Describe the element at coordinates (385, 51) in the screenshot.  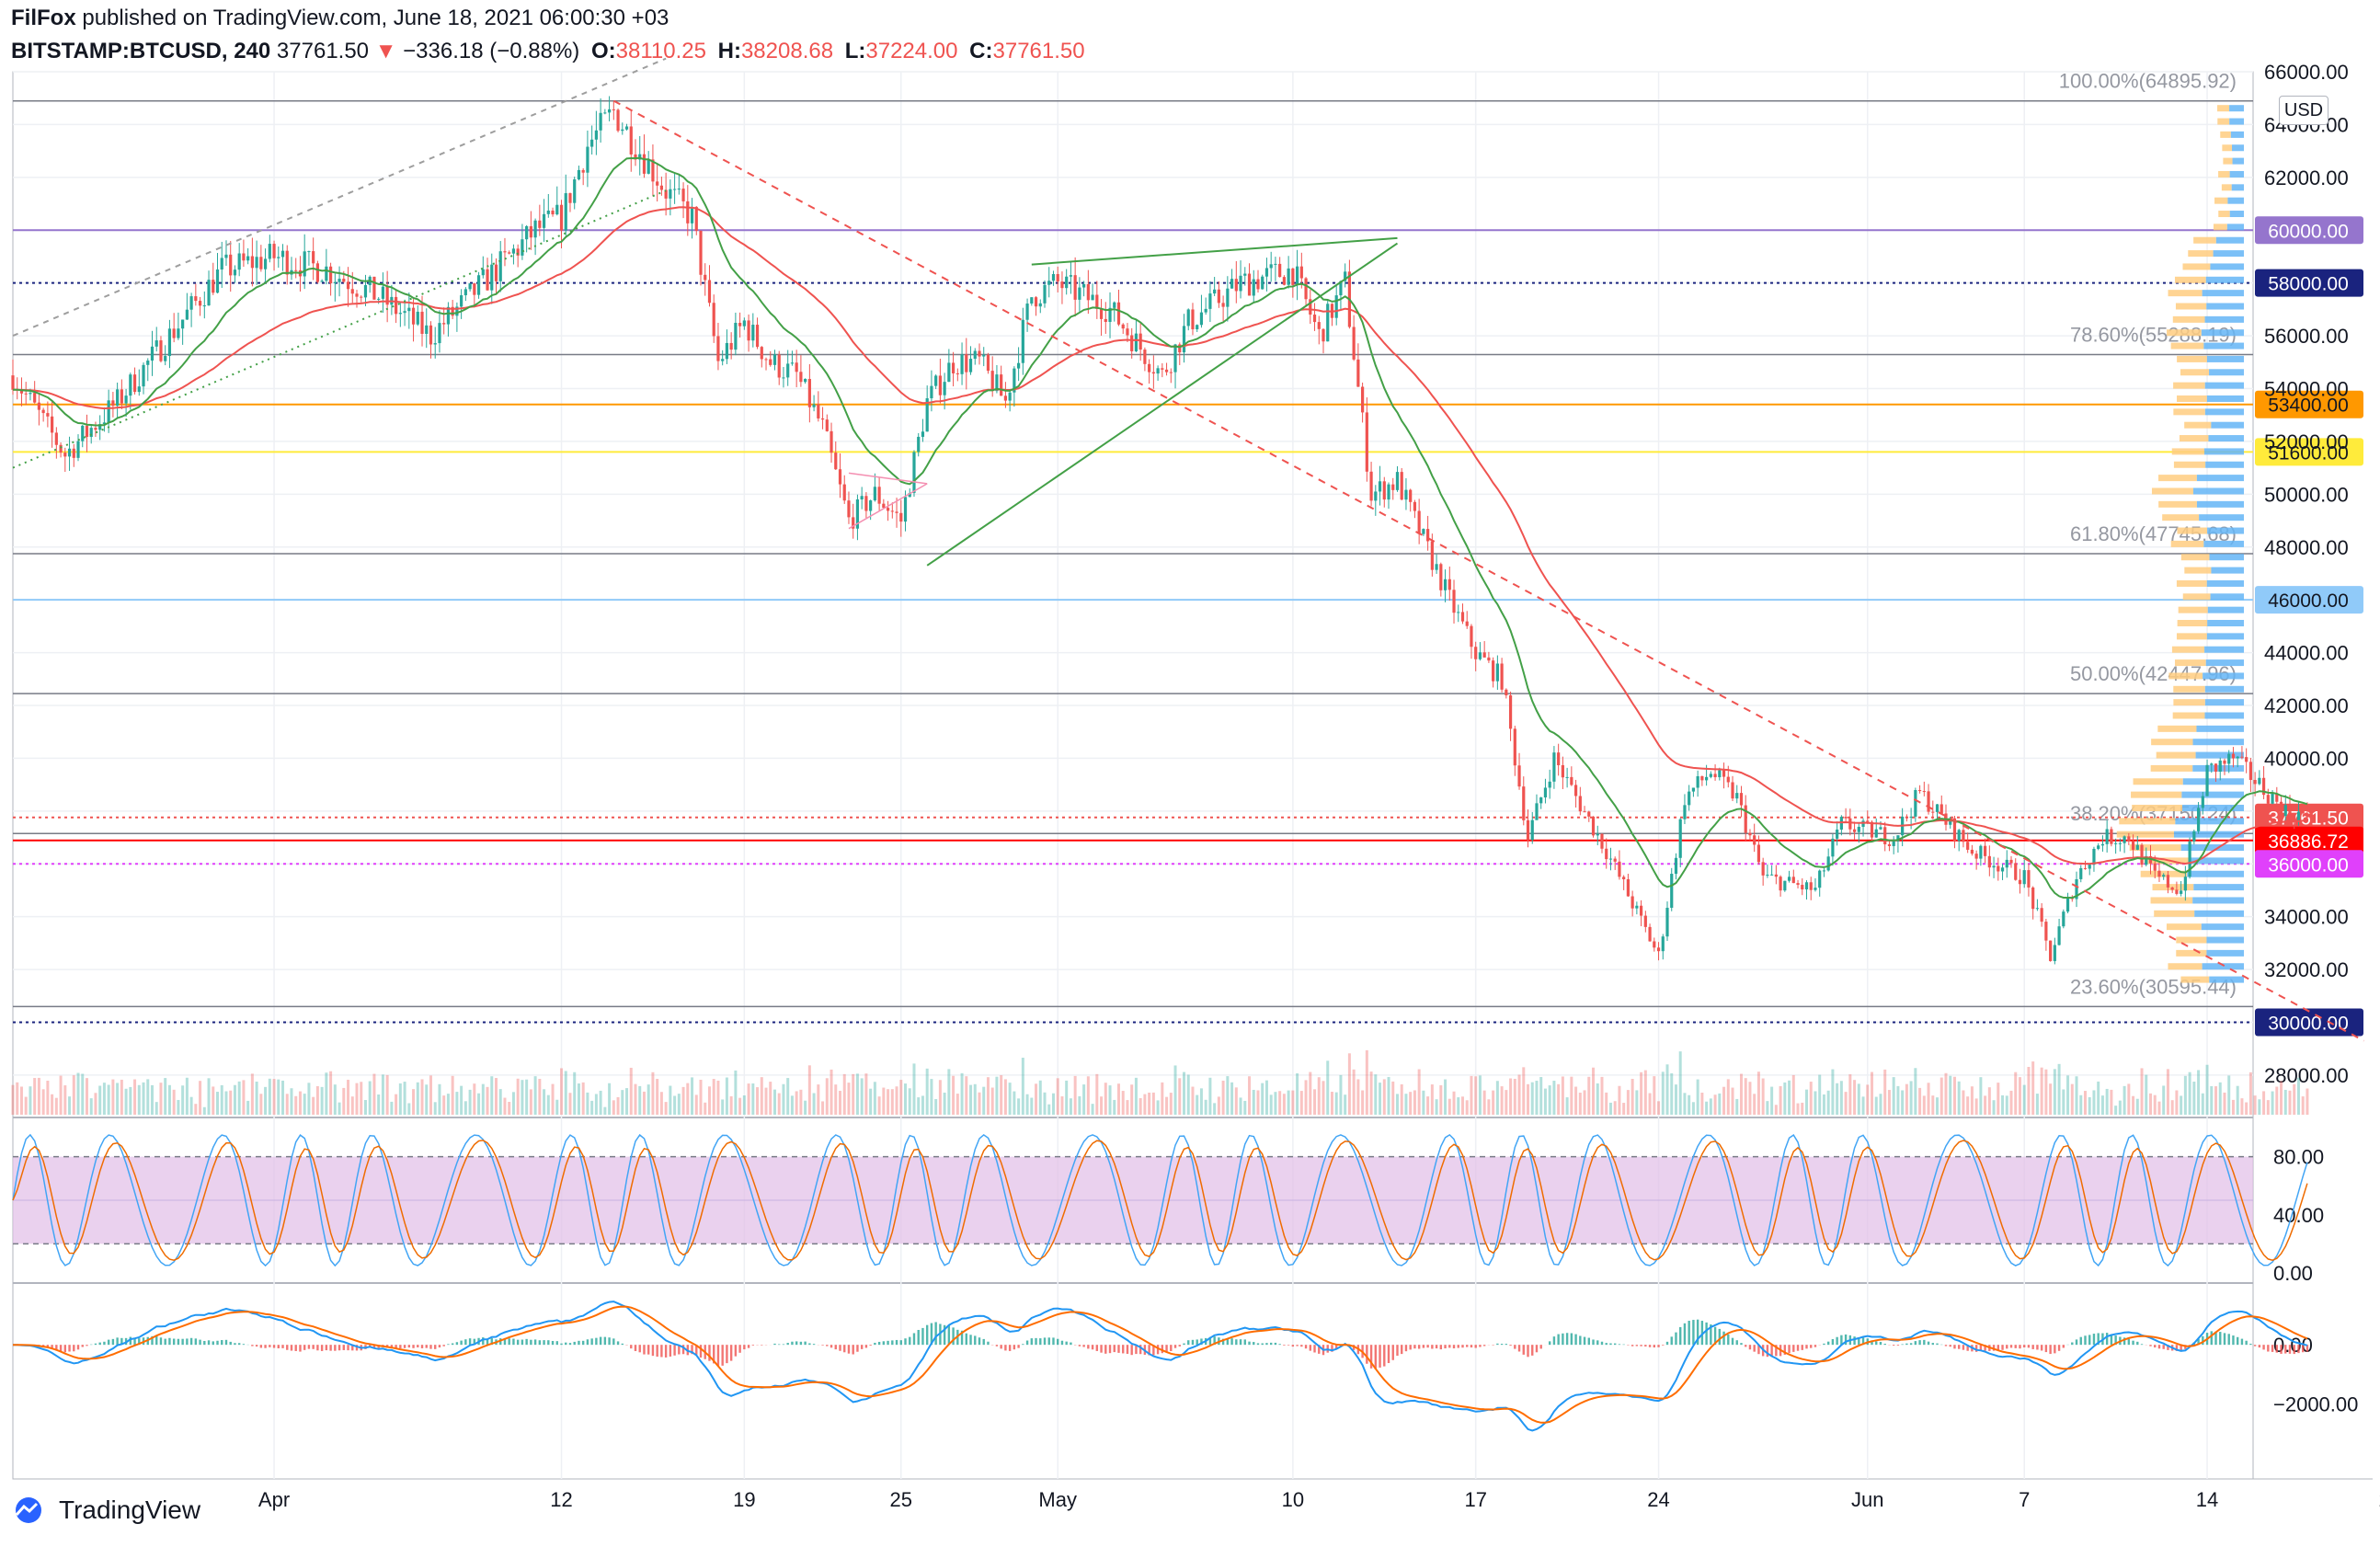
I see `down-arrow-icon: ▼` at that location.